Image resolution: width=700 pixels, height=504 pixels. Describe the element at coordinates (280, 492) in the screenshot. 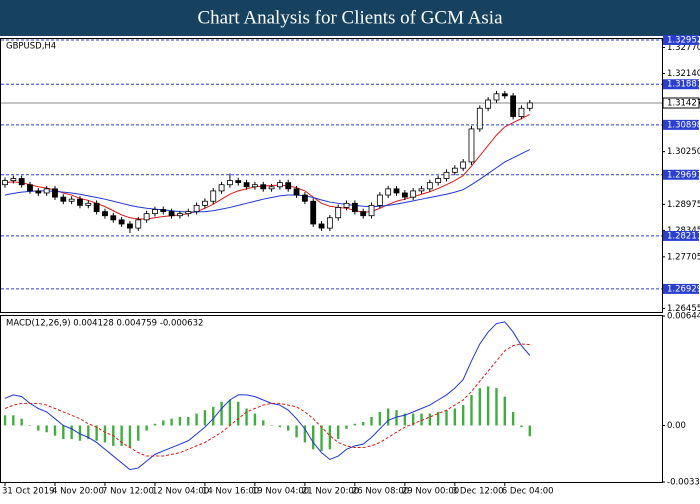

I see `x-tick-label: 19 Nov 04:00` at that location.